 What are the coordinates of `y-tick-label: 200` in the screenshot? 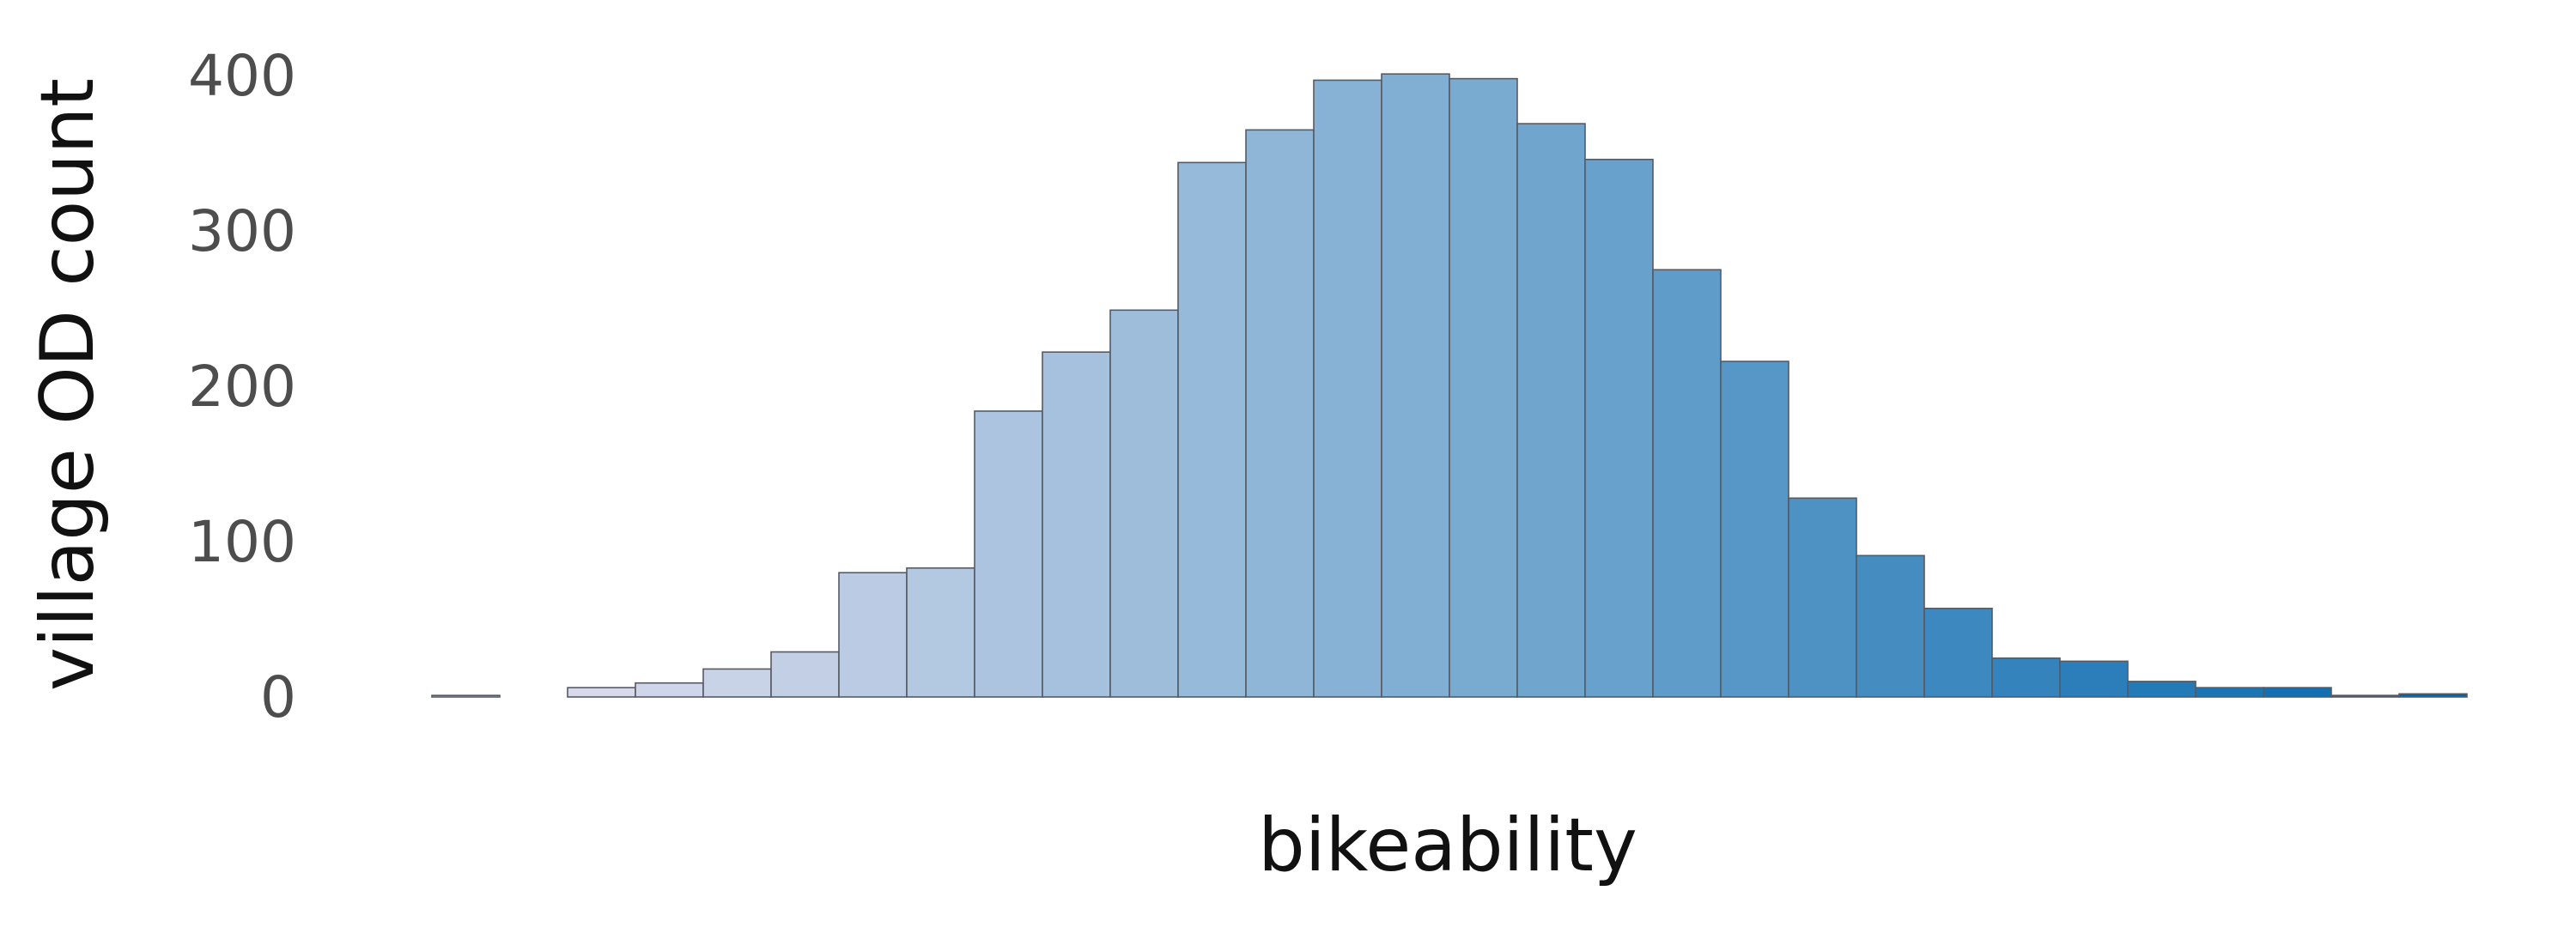 It's located at (242, 387).